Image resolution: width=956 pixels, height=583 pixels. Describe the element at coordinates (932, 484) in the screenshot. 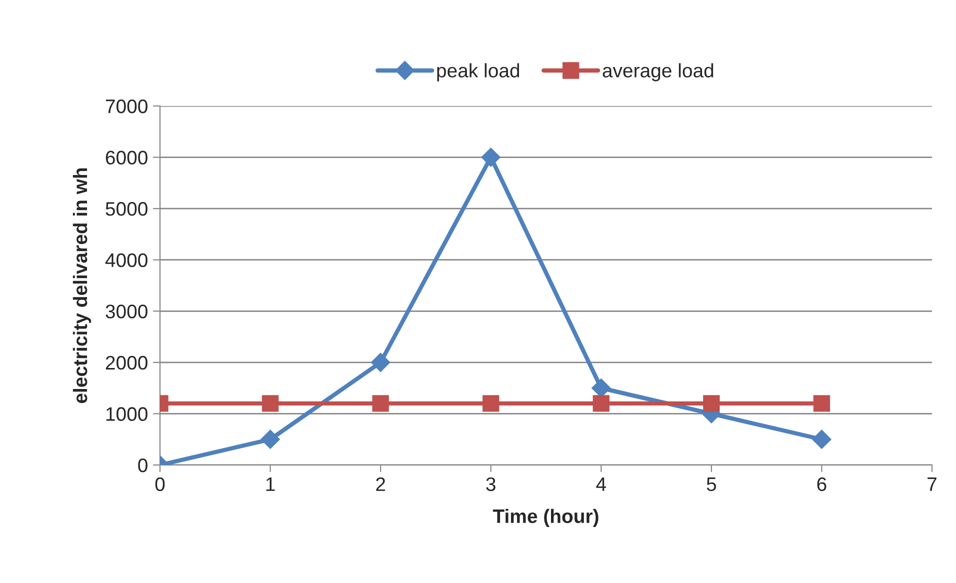

I see `x-tick-label: 7` at that location.